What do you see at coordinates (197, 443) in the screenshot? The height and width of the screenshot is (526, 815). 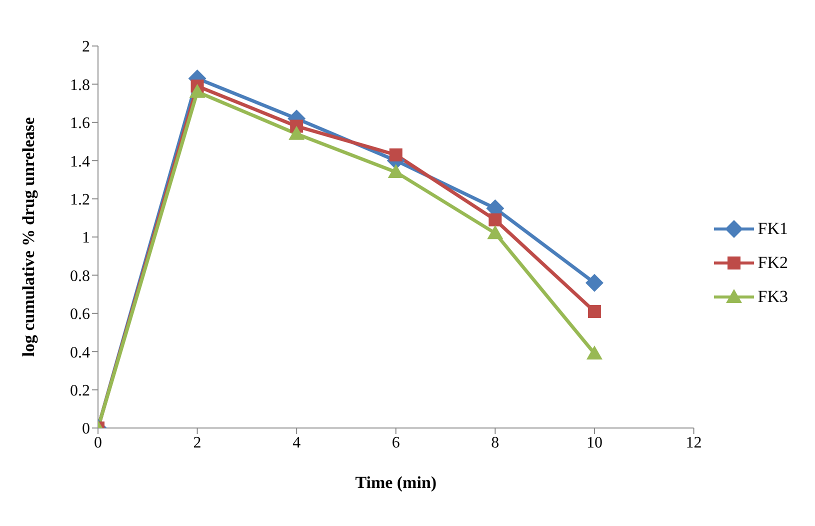 I see `x-tick-label: 2` at bounding box center [197, 443].